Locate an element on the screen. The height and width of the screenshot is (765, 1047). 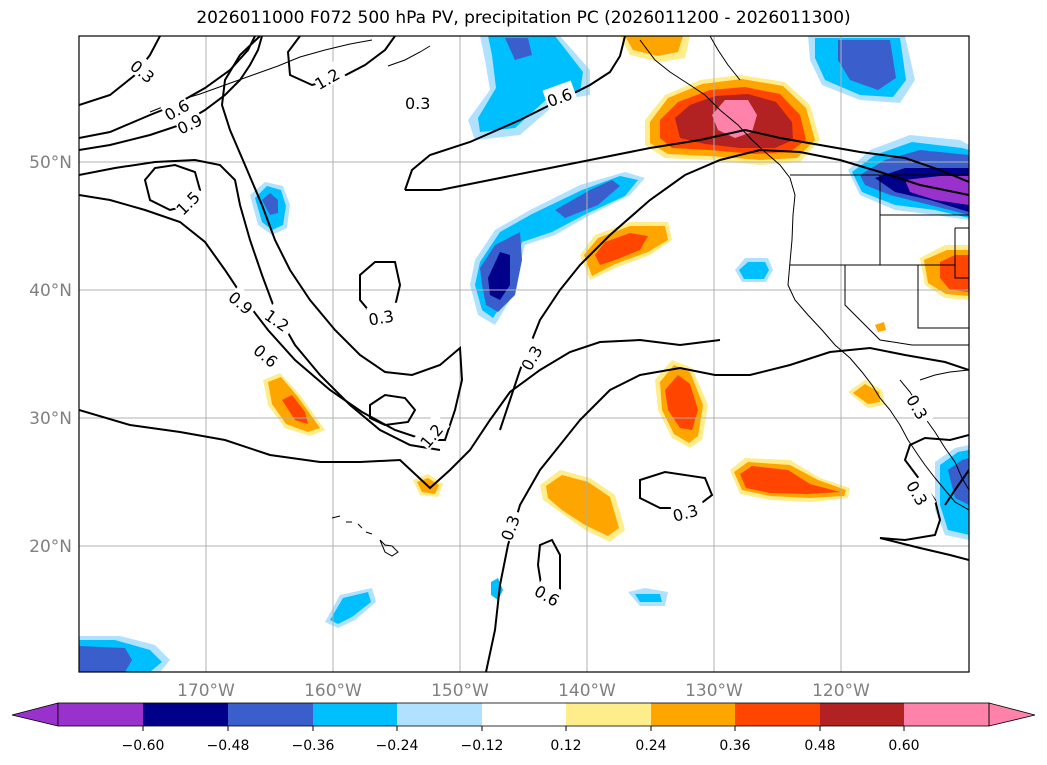
colorbar-tick-label: −0.36 is located at coordinates (313, 746).